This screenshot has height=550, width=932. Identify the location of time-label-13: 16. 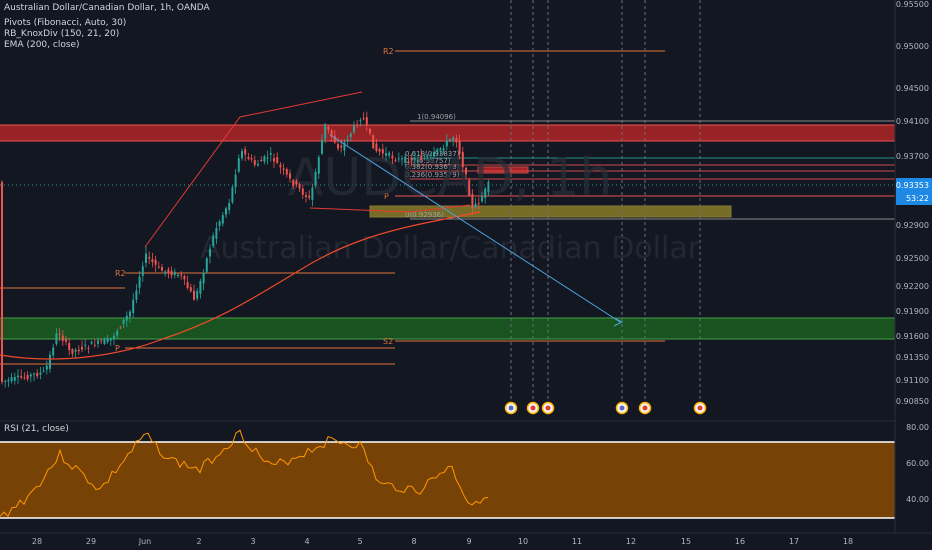
(740, 541).